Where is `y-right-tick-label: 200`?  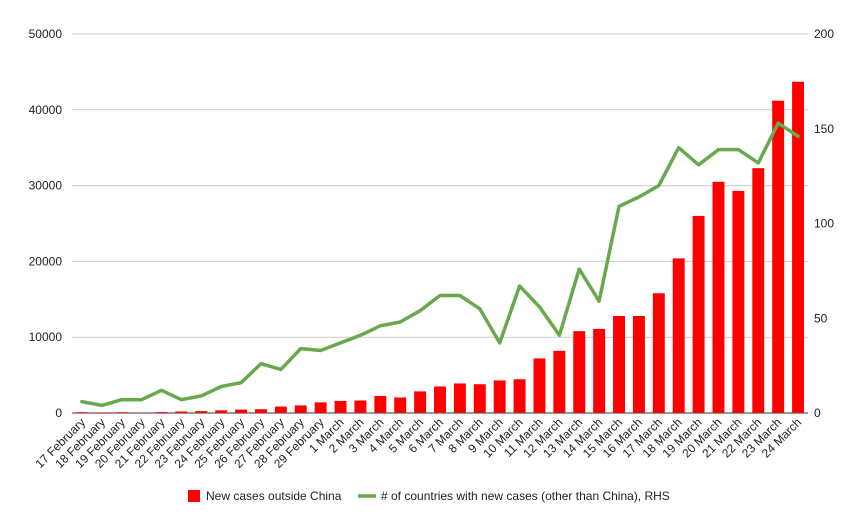 y-right-tick-label: 200 is located at coordinates (824, 34).